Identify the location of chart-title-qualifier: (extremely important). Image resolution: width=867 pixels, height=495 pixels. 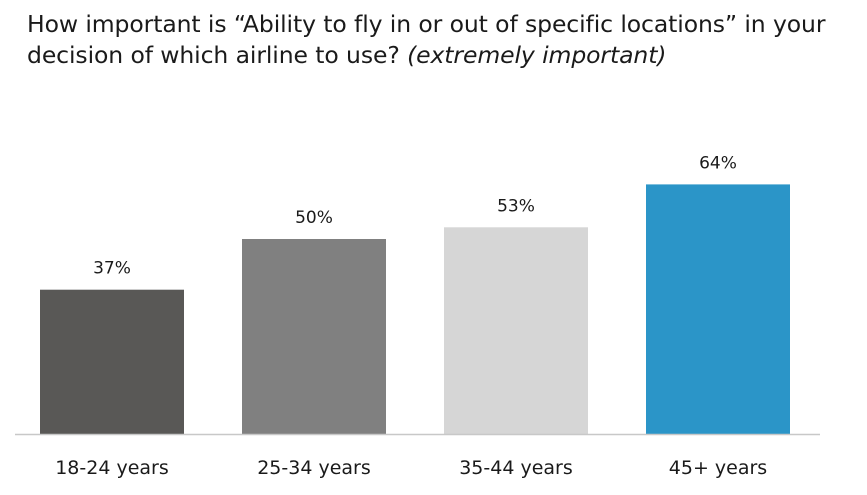
(537, 55).